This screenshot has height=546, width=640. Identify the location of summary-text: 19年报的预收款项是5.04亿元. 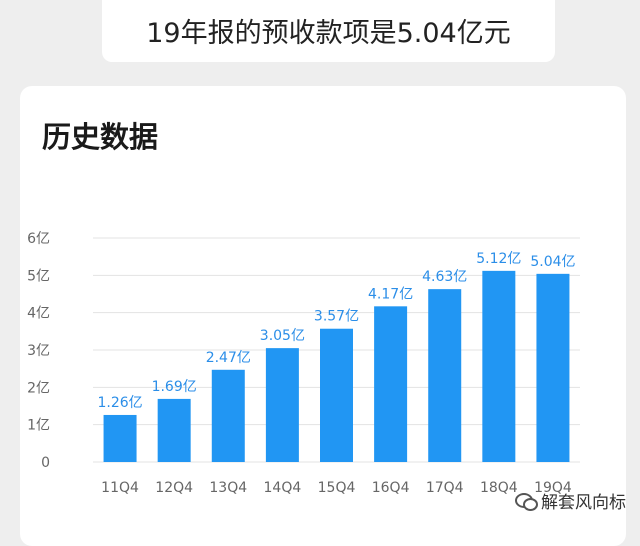
(328, 33).